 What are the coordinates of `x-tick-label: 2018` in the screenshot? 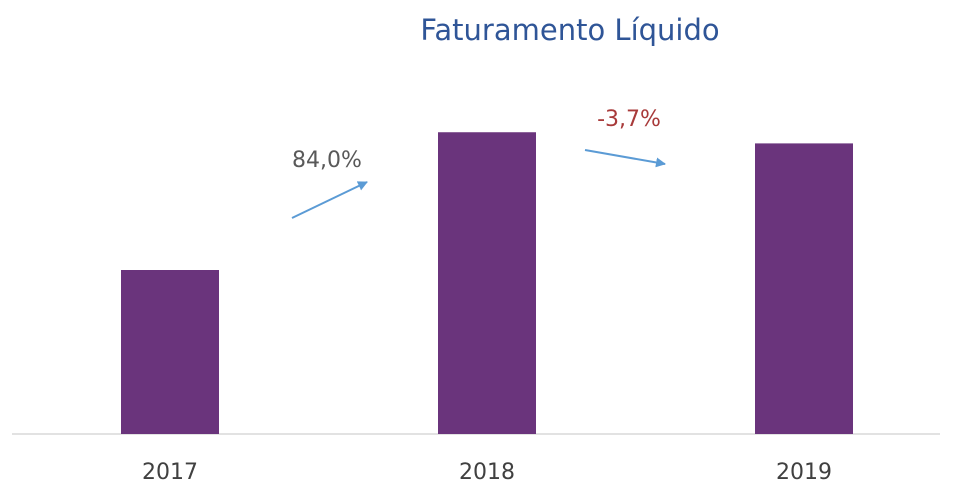 It's located at (487, 472).